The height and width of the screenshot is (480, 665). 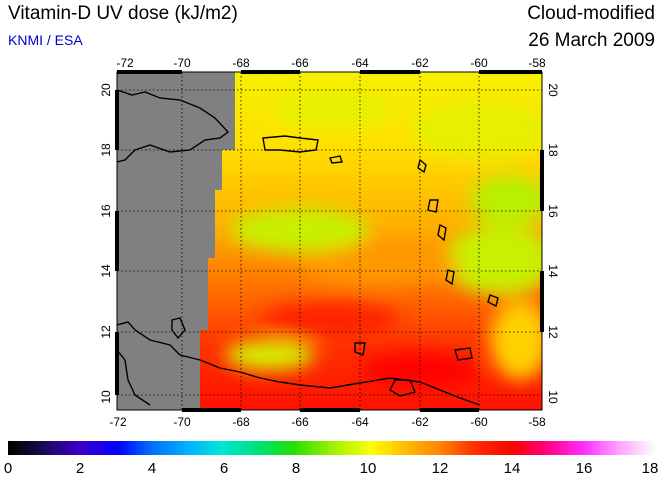 What do you see at coordinates (512, 468) in the screenshot?
I see `colorbar-label: 14` at bounding box center [512, 468].